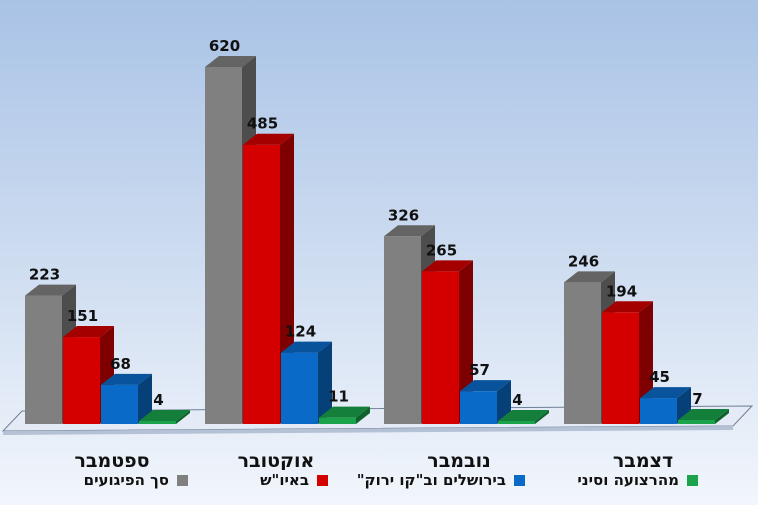 The height and width of the screenshot is (505, 758). I want to click on legend-swatch-judea-samaria, so click(322, 480).